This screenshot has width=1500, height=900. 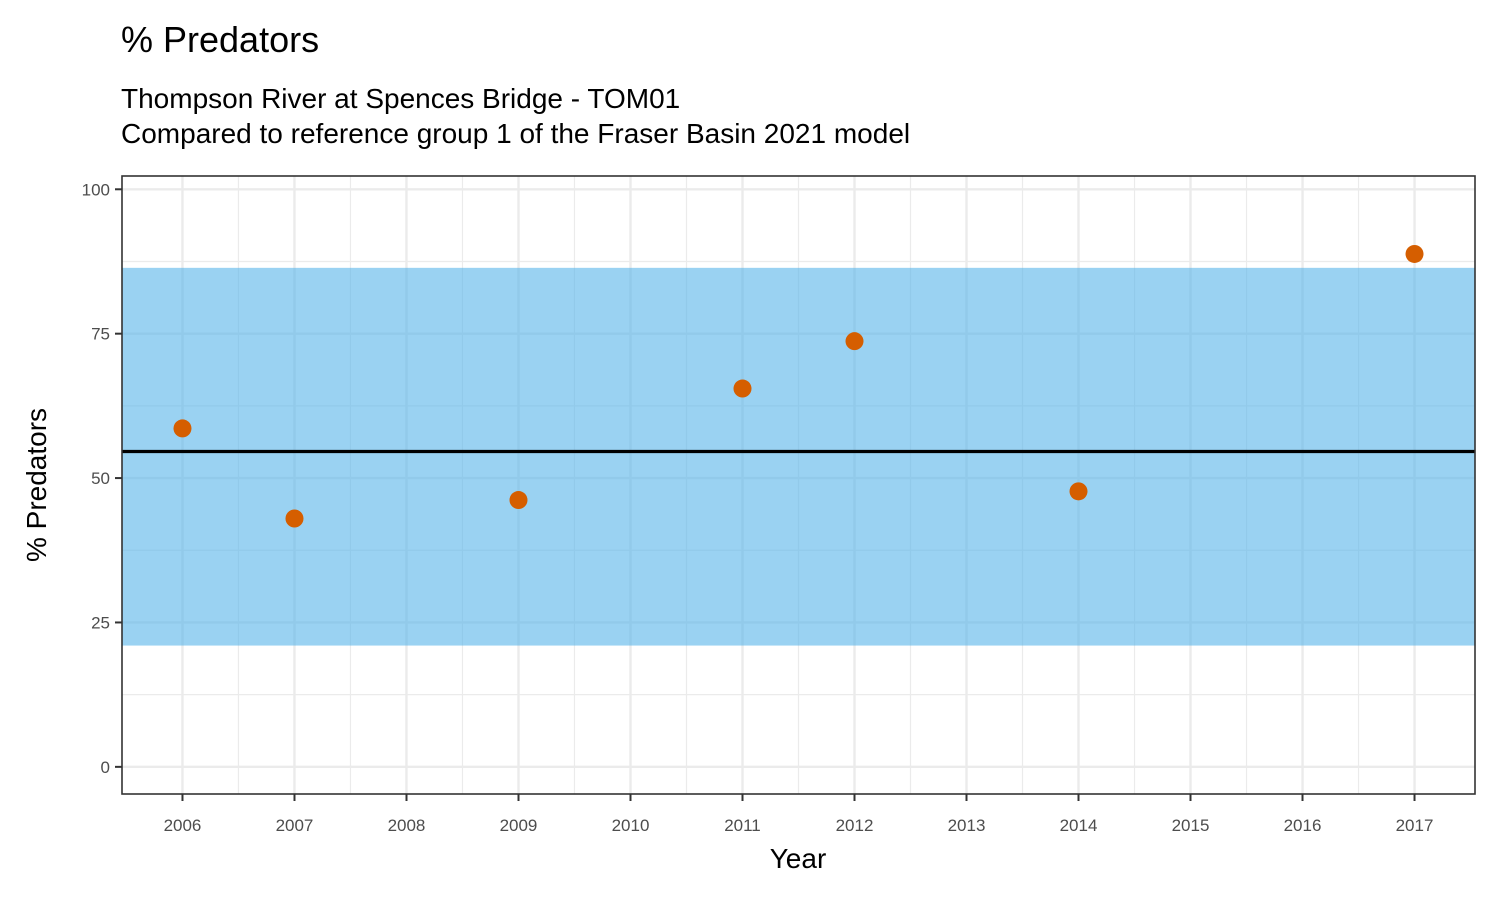 I want to click on y-axis: 0 25 50 75 100, so click(x=102, y=478).